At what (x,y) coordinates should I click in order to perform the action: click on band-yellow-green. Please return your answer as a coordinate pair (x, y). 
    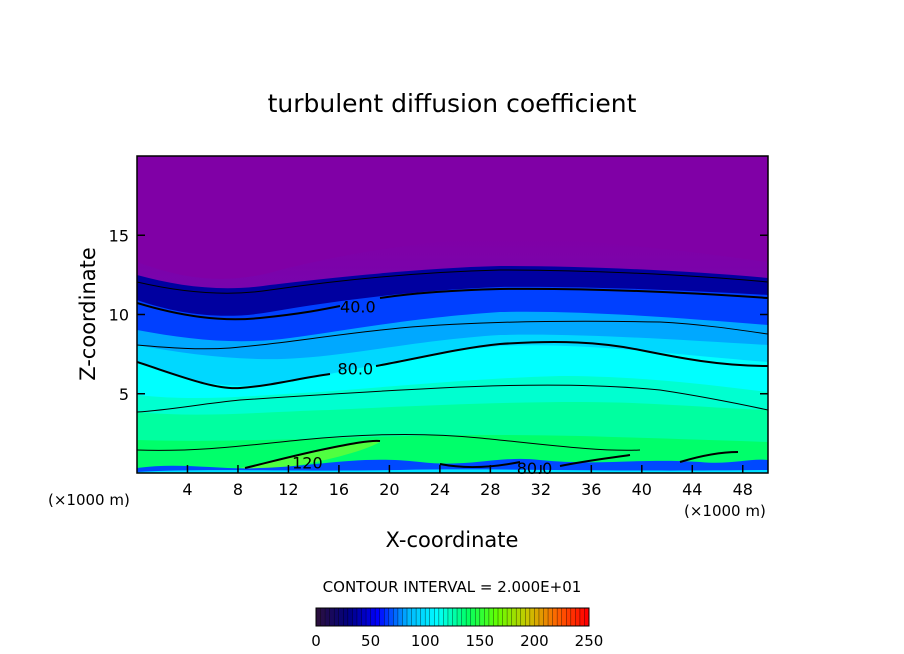
    Looking at the image, I should click on (310, 455).